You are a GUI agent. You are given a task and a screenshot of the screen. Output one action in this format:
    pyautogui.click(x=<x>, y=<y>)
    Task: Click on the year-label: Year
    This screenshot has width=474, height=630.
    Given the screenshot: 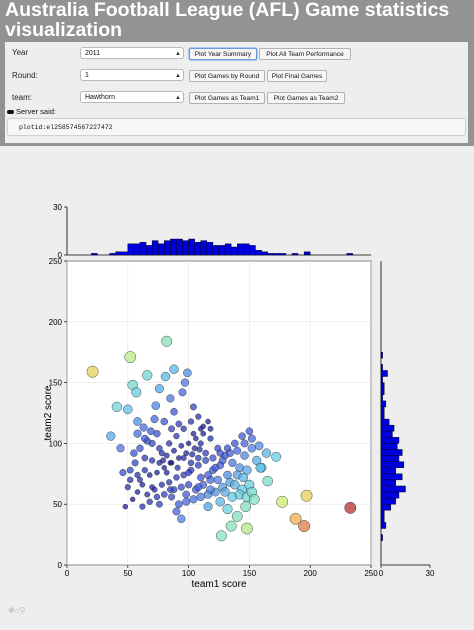 What is the action you would take?
    pyautogui.click(x=20, y=52)
    